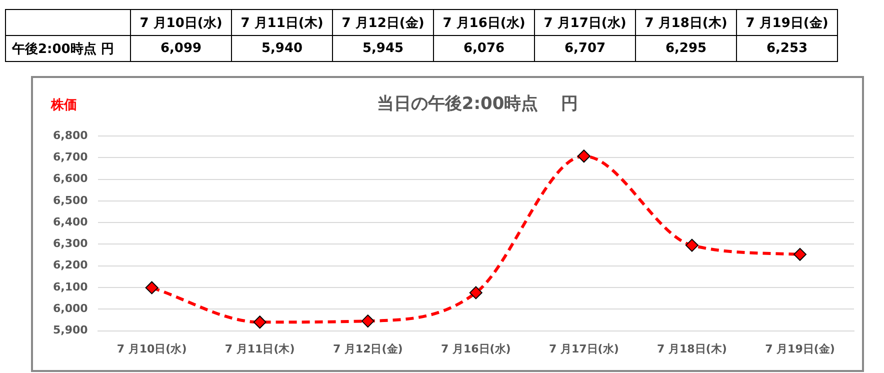  What do you see at coordinates (800, 349) in the screenshot?
I see `x-tick-label: 7 月19日(金)` at bounding box center [800, 349].